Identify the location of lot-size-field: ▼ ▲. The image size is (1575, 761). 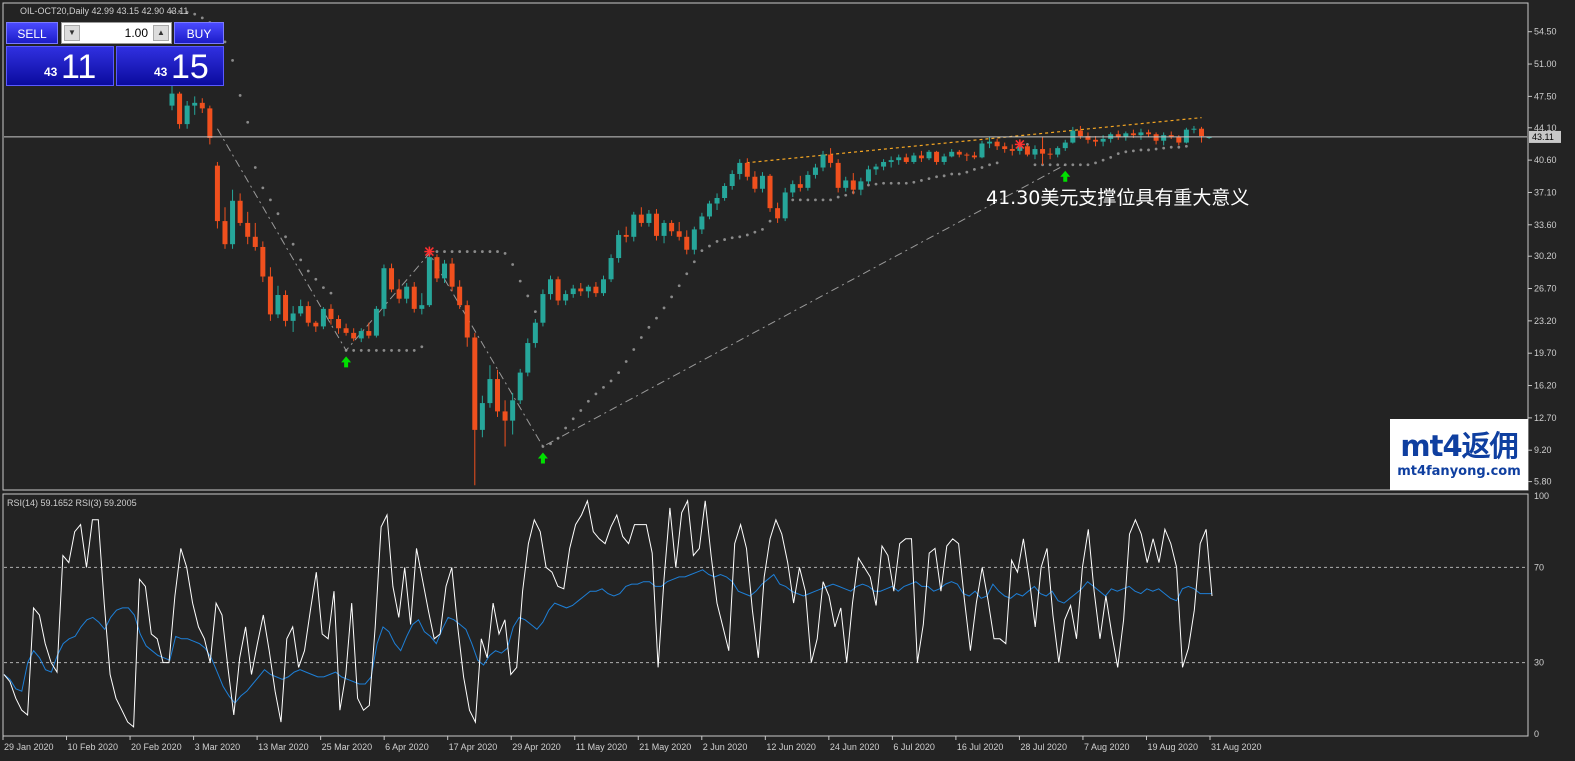
(116, 33).